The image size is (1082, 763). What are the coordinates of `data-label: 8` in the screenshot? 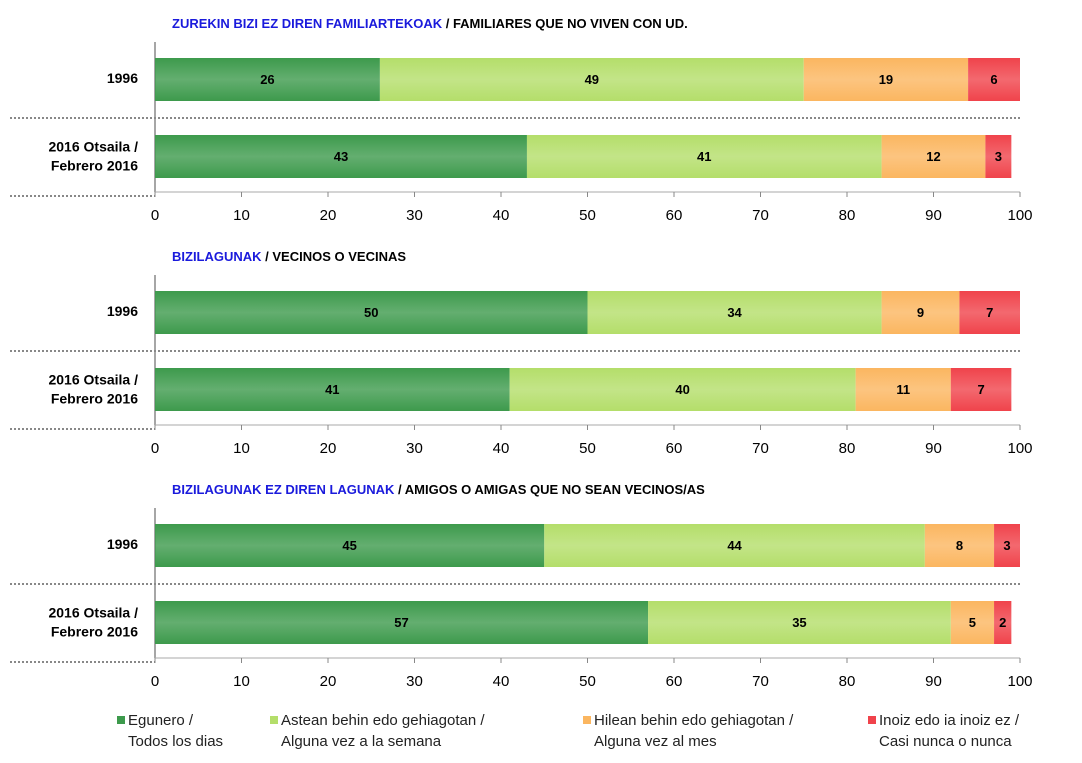 It's located at (959, 545).